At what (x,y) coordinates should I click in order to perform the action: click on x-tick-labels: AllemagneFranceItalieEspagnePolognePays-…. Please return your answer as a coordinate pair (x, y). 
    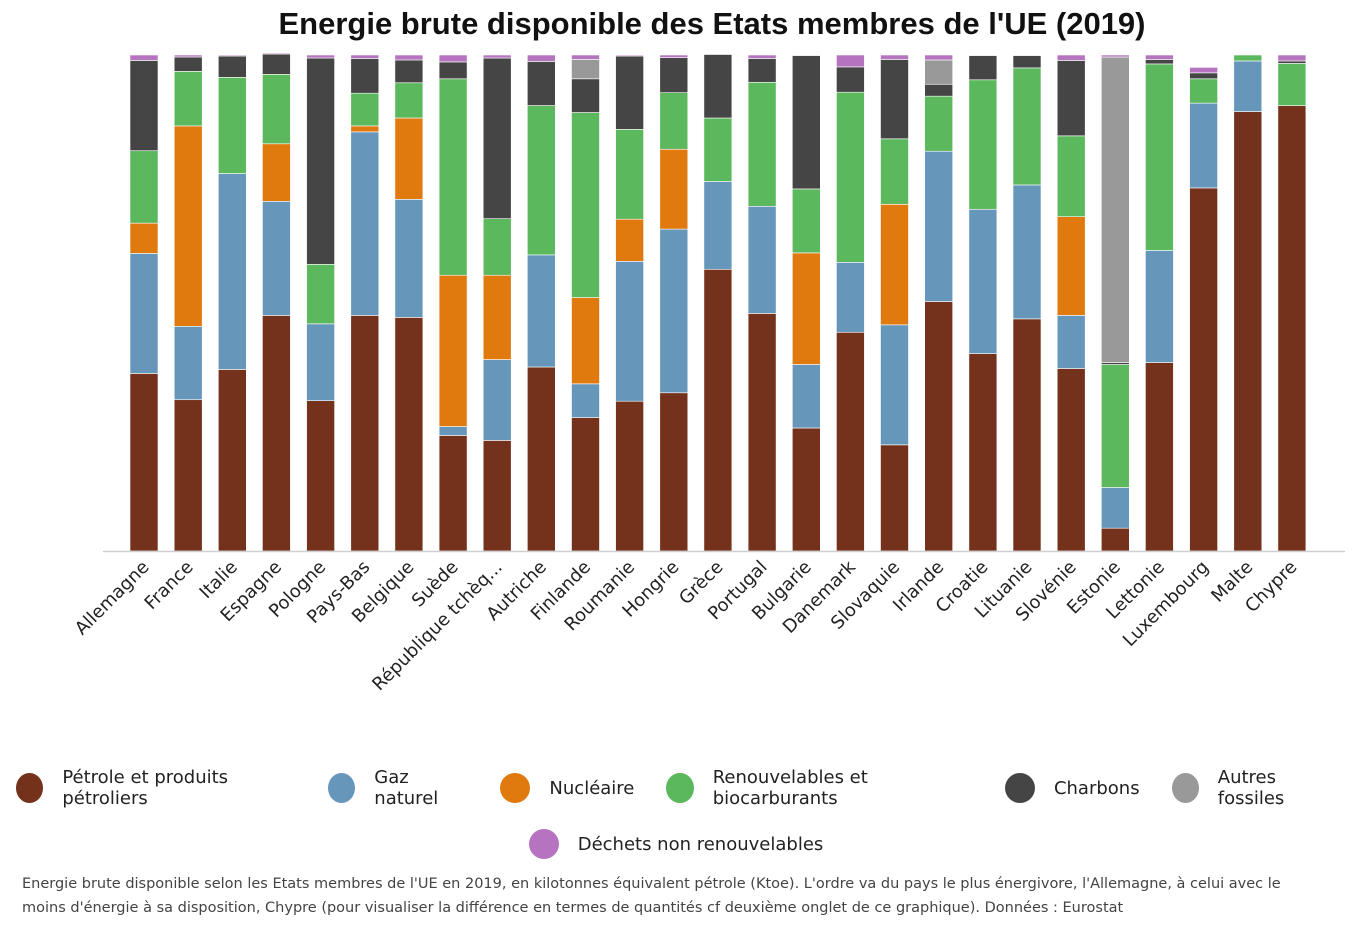
    Looking at the image, I should click on (686, 625).